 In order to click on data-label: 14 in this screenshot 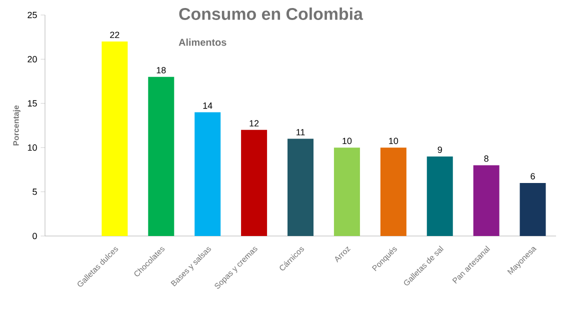, I will do `click(207, 105)`.